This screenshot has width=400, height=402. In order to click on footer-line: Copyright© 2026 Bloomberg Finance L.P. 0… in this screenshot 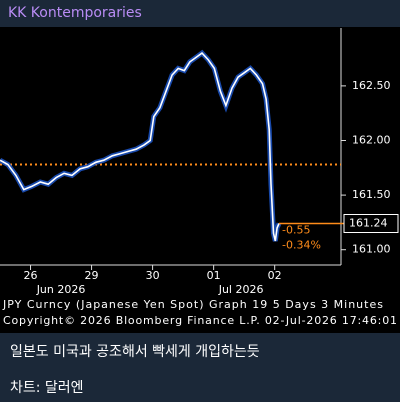, I will do `click(200, 320)`.